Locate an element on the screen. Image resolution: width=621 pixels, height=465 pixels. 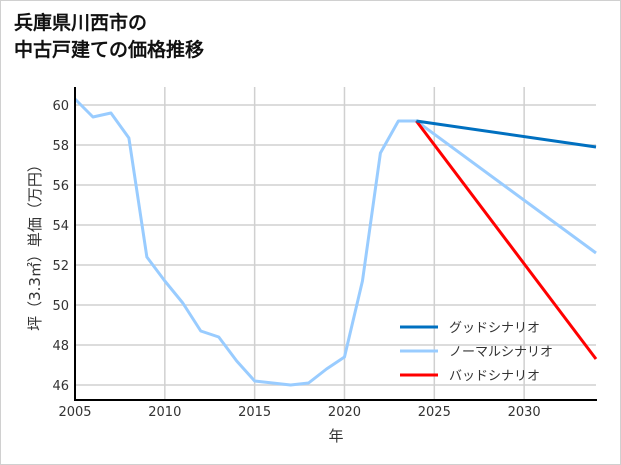
legend-label: ノーマルシナリオ is located at coordinates (501, 352).